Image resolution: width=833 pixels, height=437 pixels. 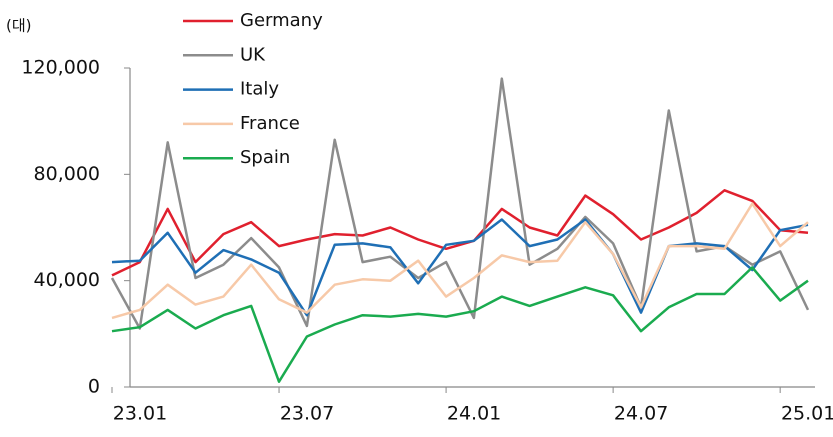 I want to click on y-tick-label: 120,000, so click(x=60, y=68).